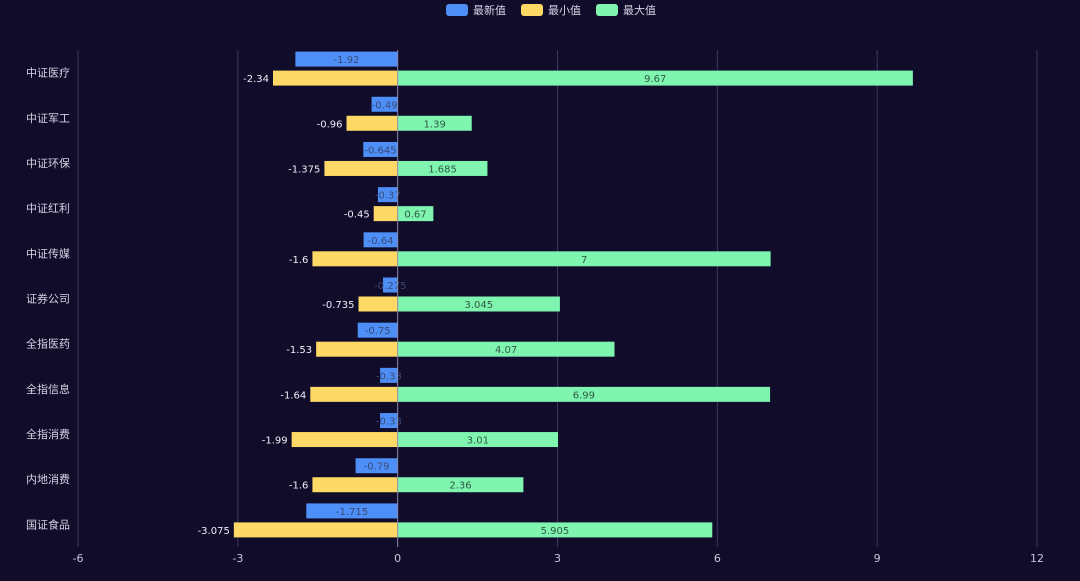  I want to click on data-label-max: 7, so click(584, 260).